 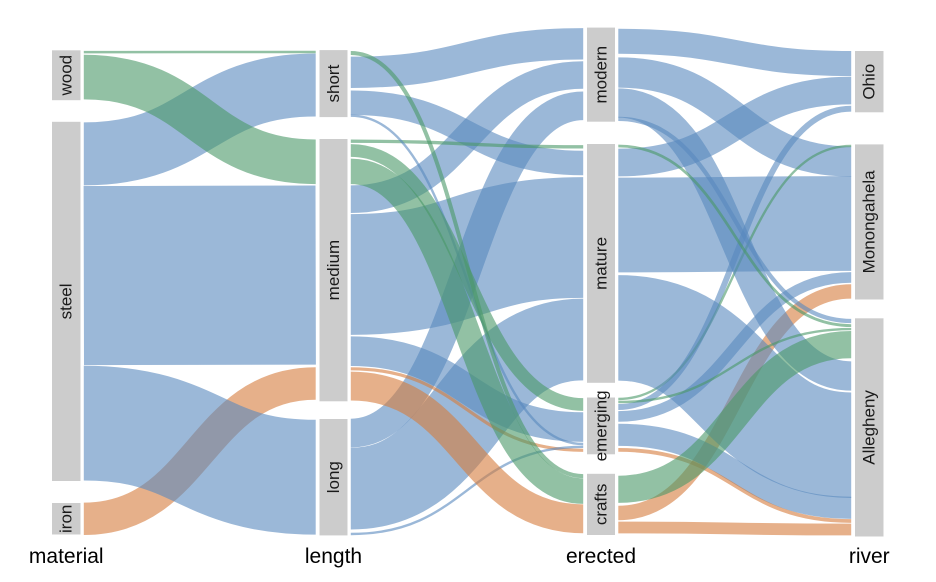 I want to click on svg-text: river, so click(x=869, y=556).